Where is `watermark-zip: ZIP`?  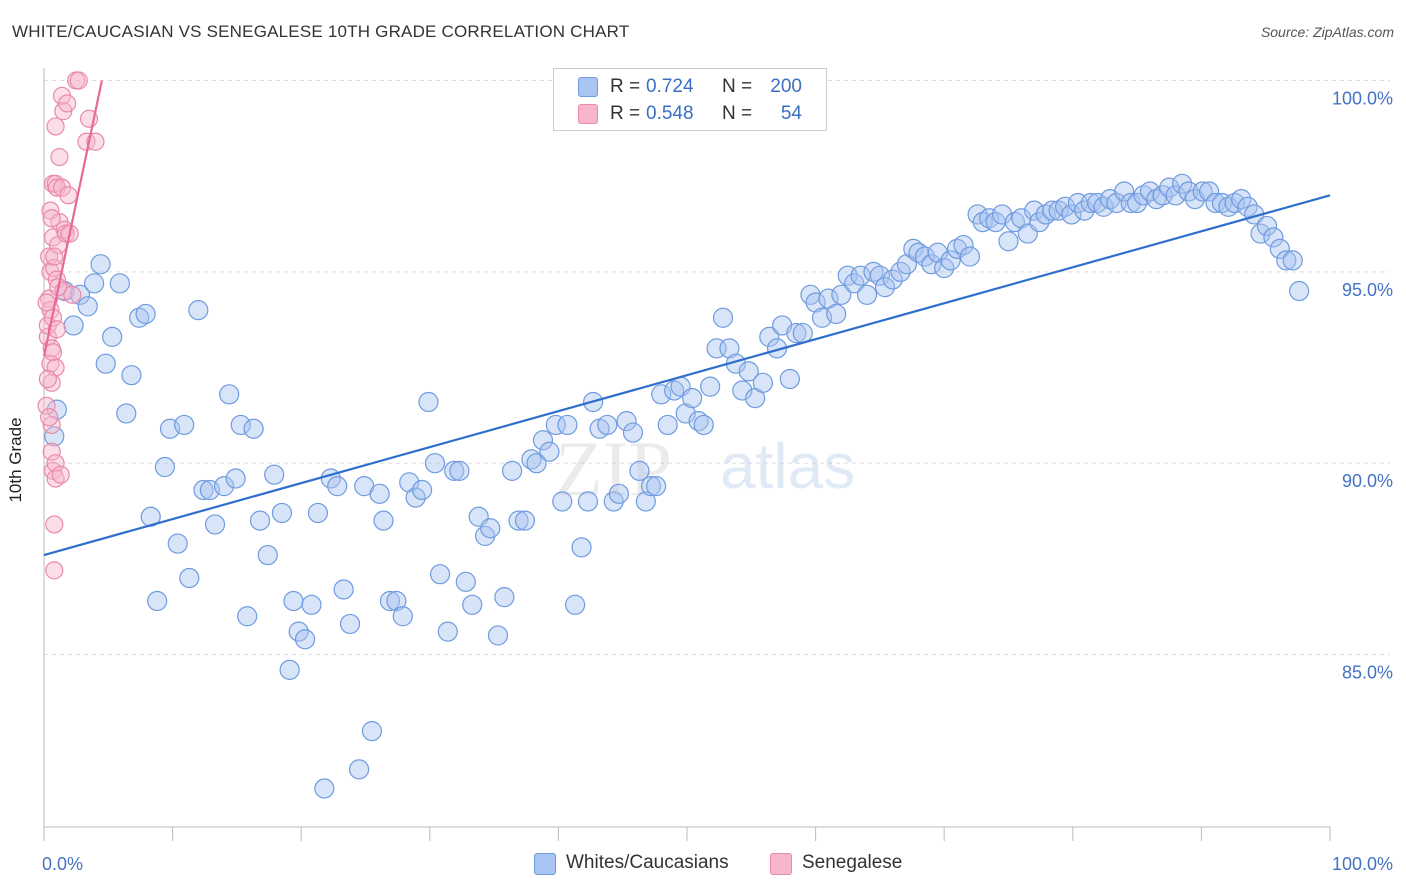
watermark-zip: ZIP is located at coordinates (613, 468).